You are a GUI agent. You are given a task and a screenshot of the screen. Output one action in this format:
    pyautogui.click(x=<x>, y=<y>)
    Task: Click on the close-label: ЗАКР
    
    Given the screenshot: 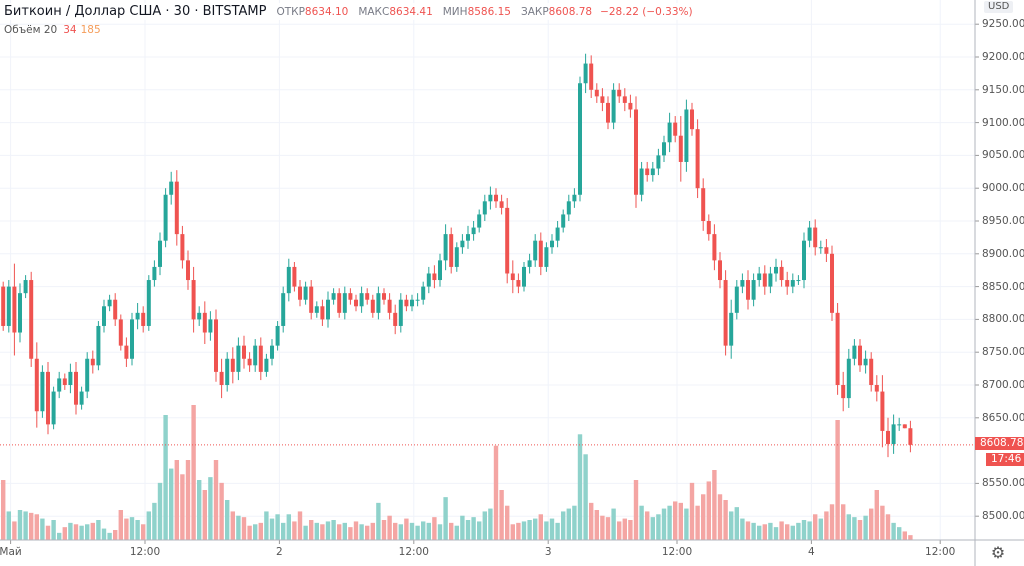 What is the action you would take?
    pyautogui.click(x=534, y=12)
    